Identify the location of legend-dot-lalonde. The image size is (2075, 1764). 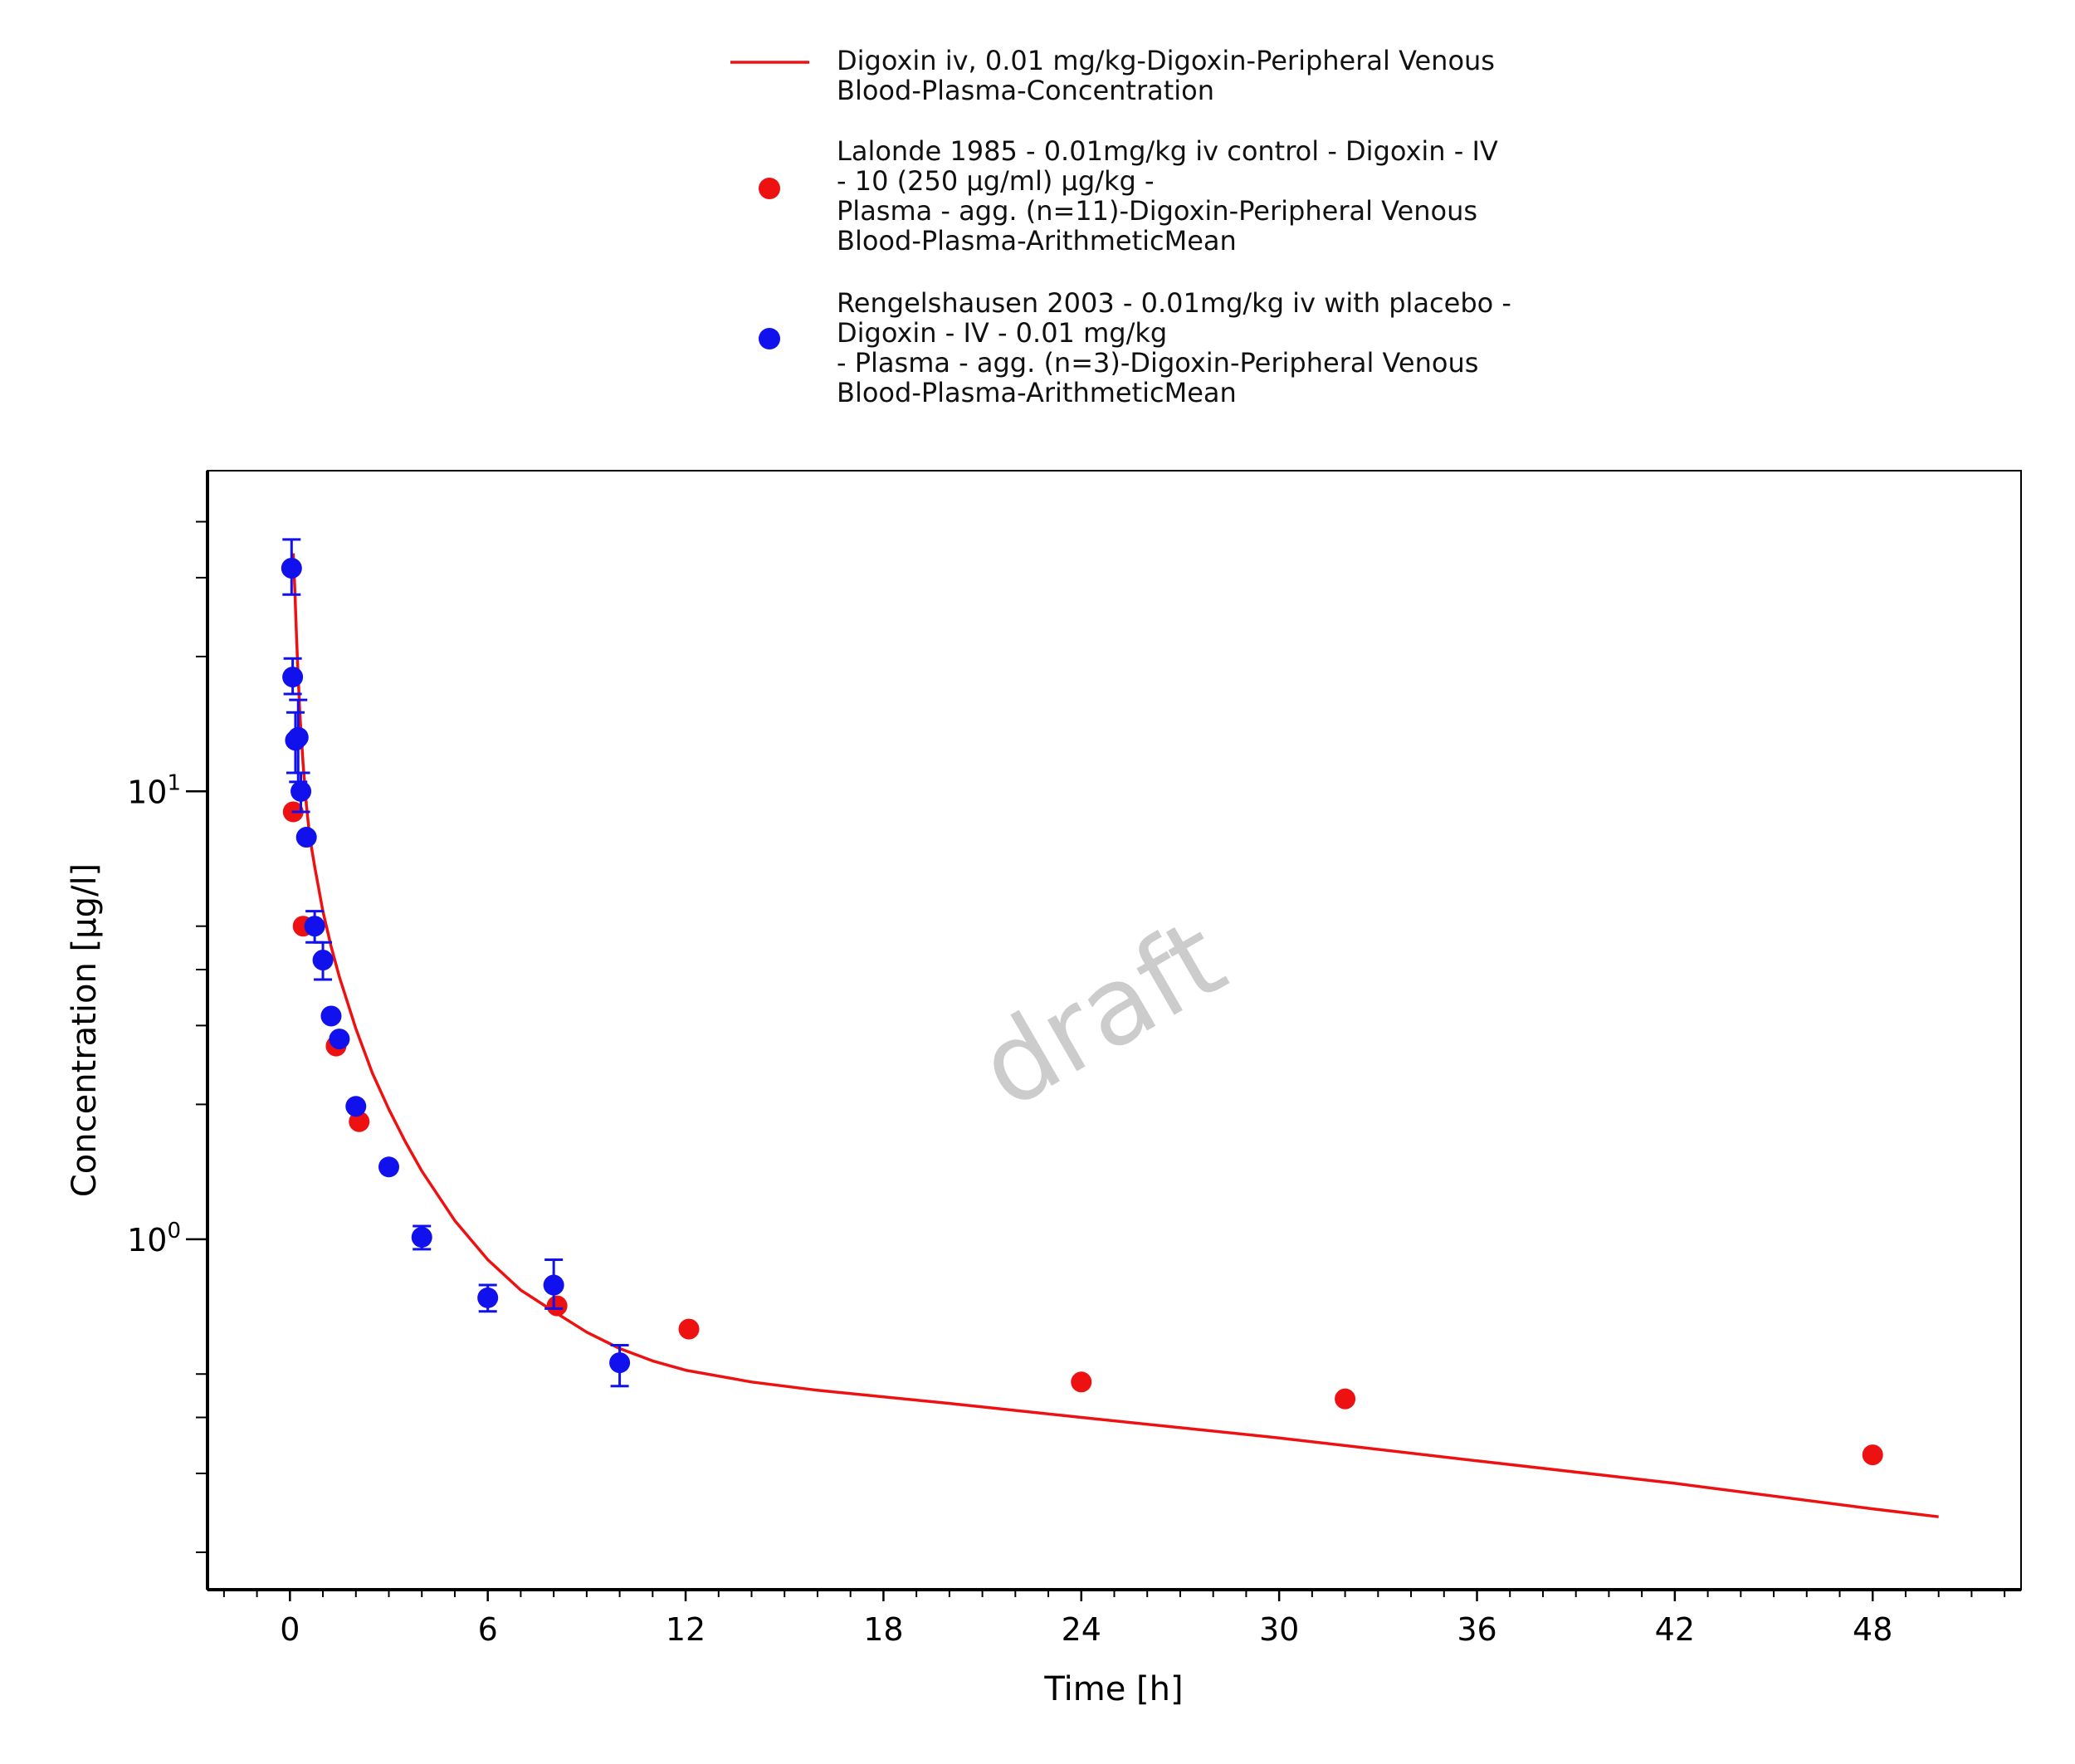
(769, 188).